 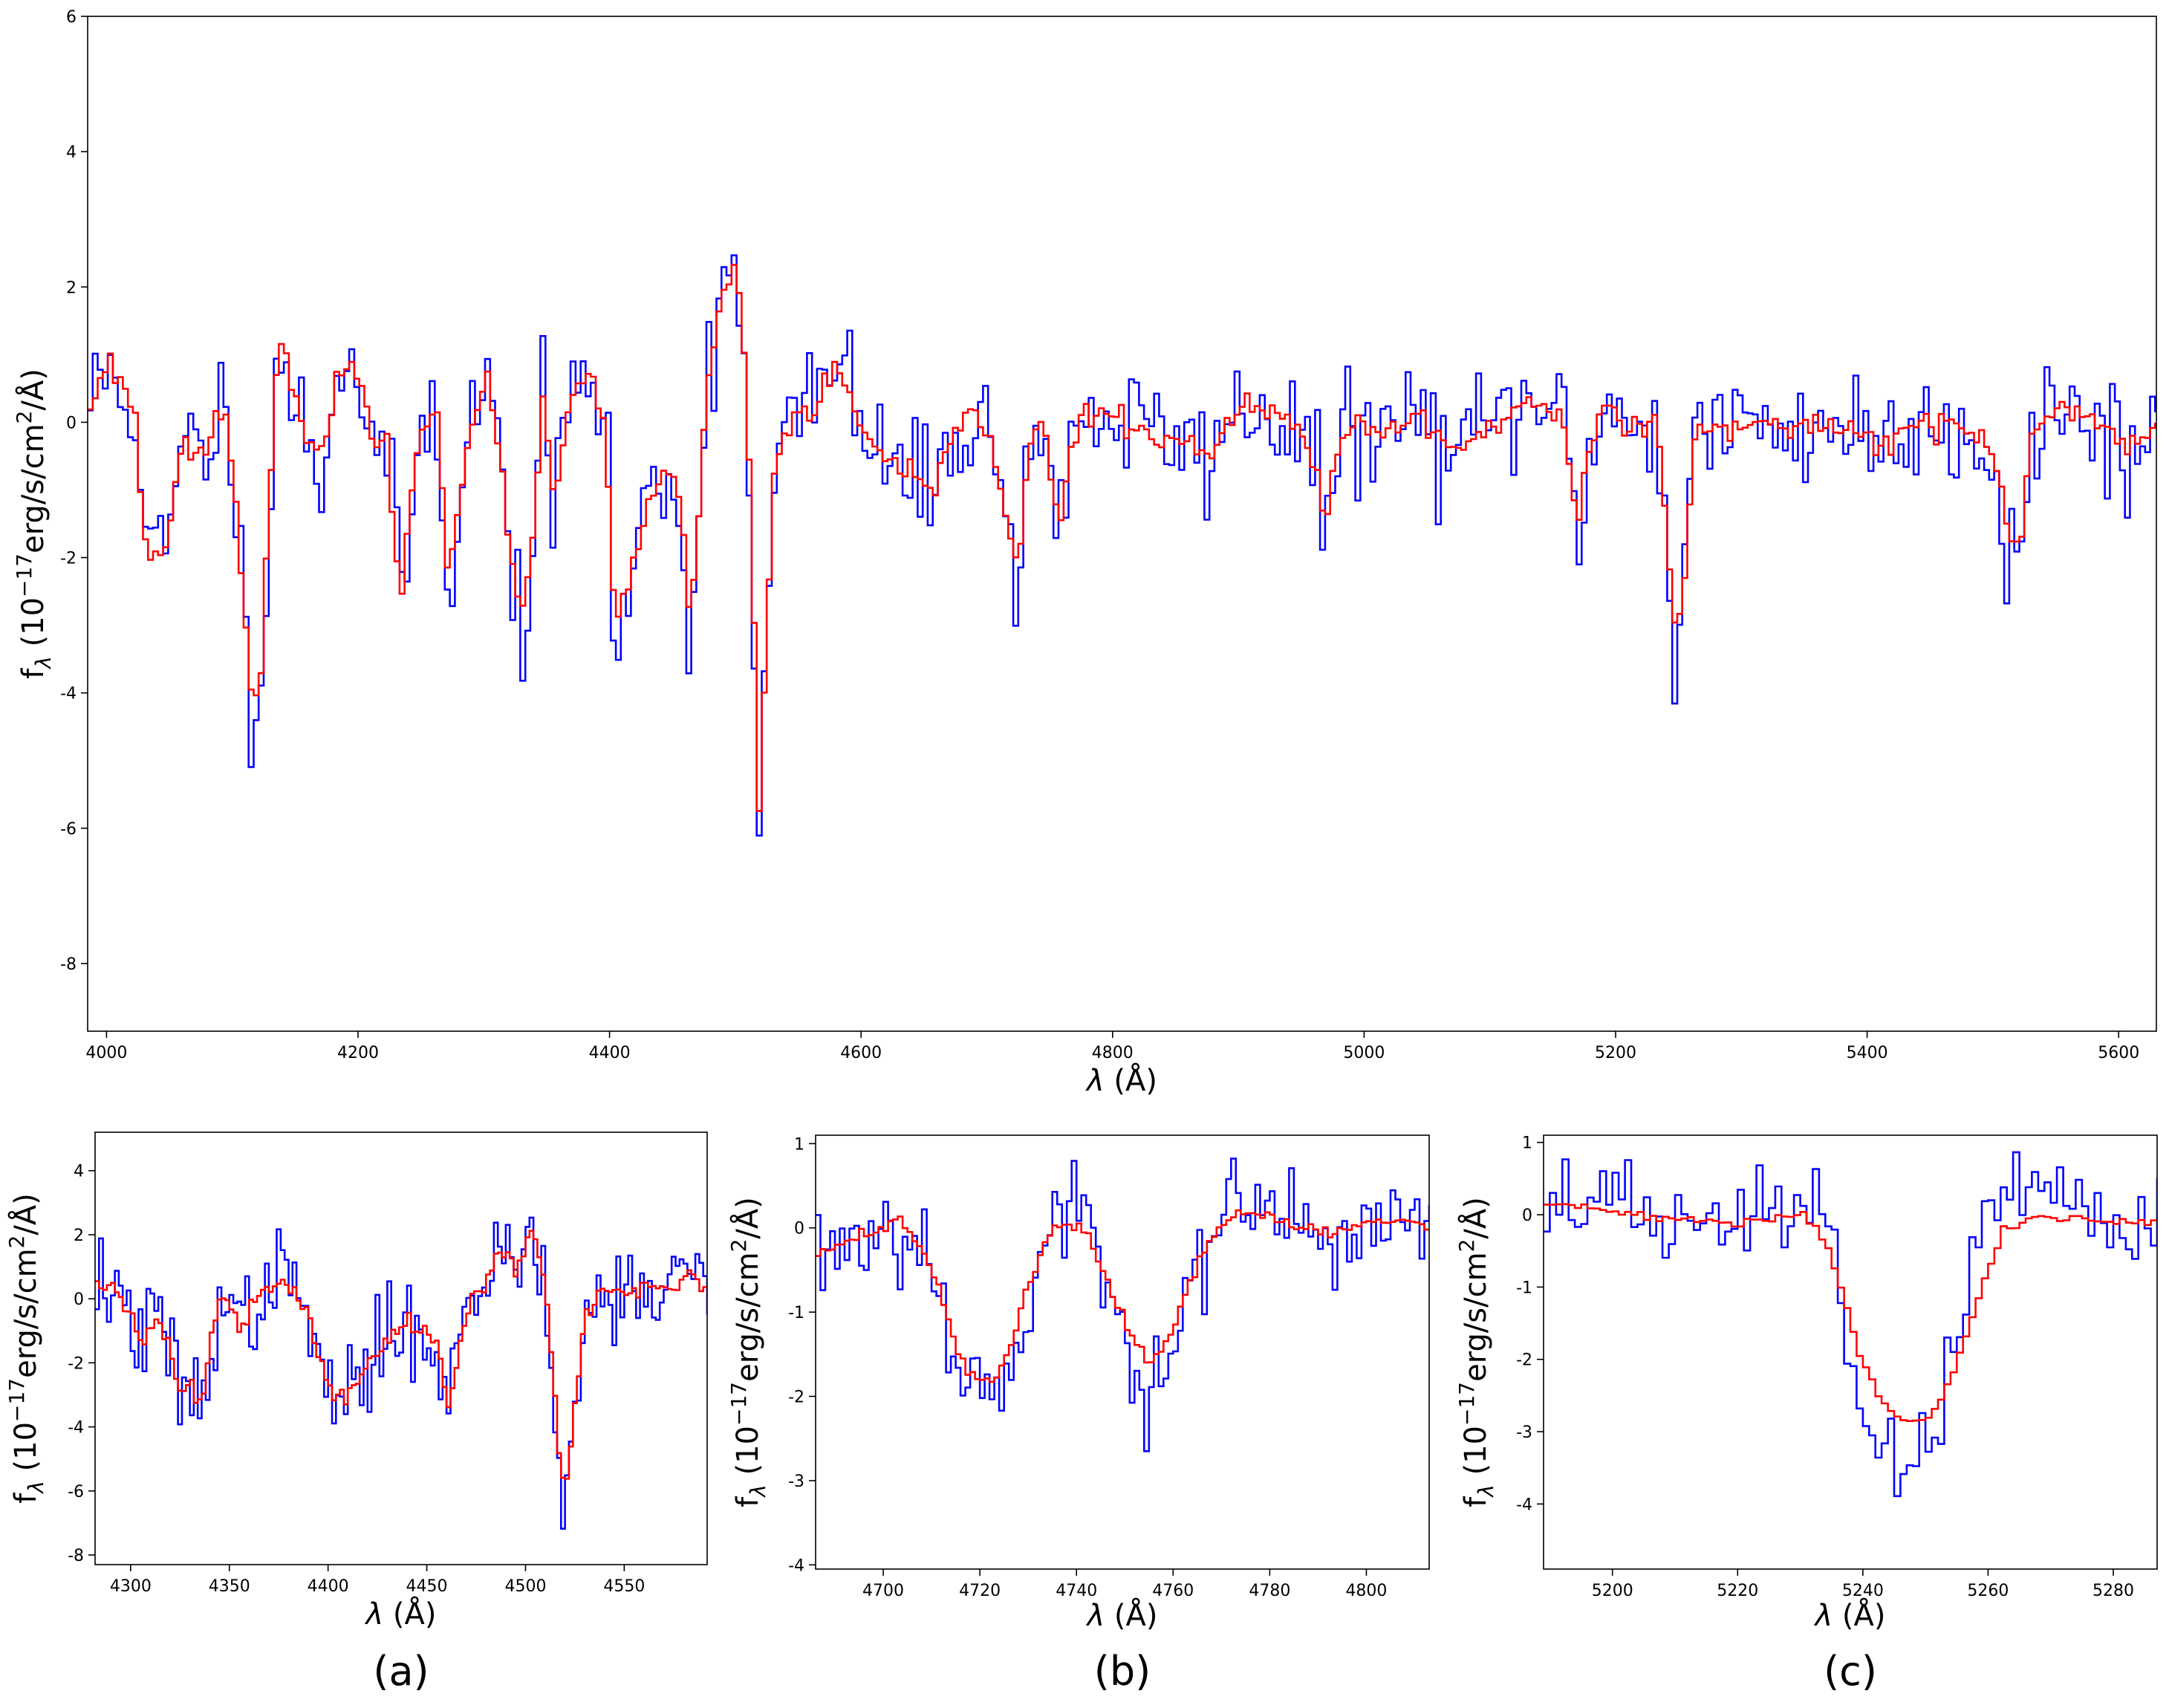 What do you see at coordinates (229, 1586) in the screenshot?
I see `x-tick-label: 4350` at bounding box center [229, 1586].